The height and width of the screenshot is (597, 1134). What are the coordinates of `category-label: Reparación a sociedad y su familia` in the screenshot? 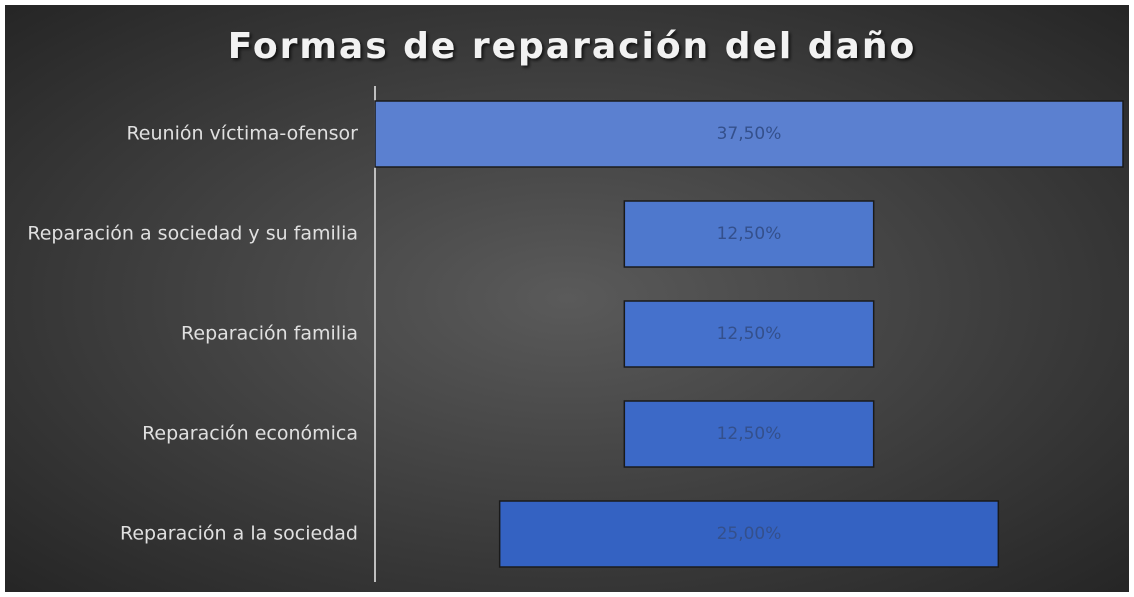 It's located at (192, 234).